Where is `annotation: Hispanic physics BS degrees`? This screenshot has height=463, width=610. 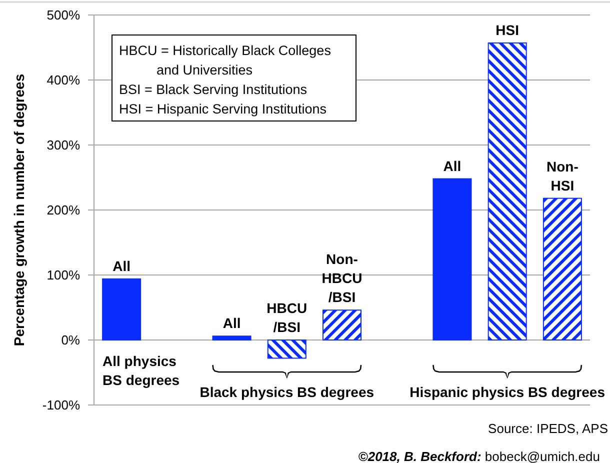 annotation: Hispanic physics BS degrees is located at coordinates (508, 392).